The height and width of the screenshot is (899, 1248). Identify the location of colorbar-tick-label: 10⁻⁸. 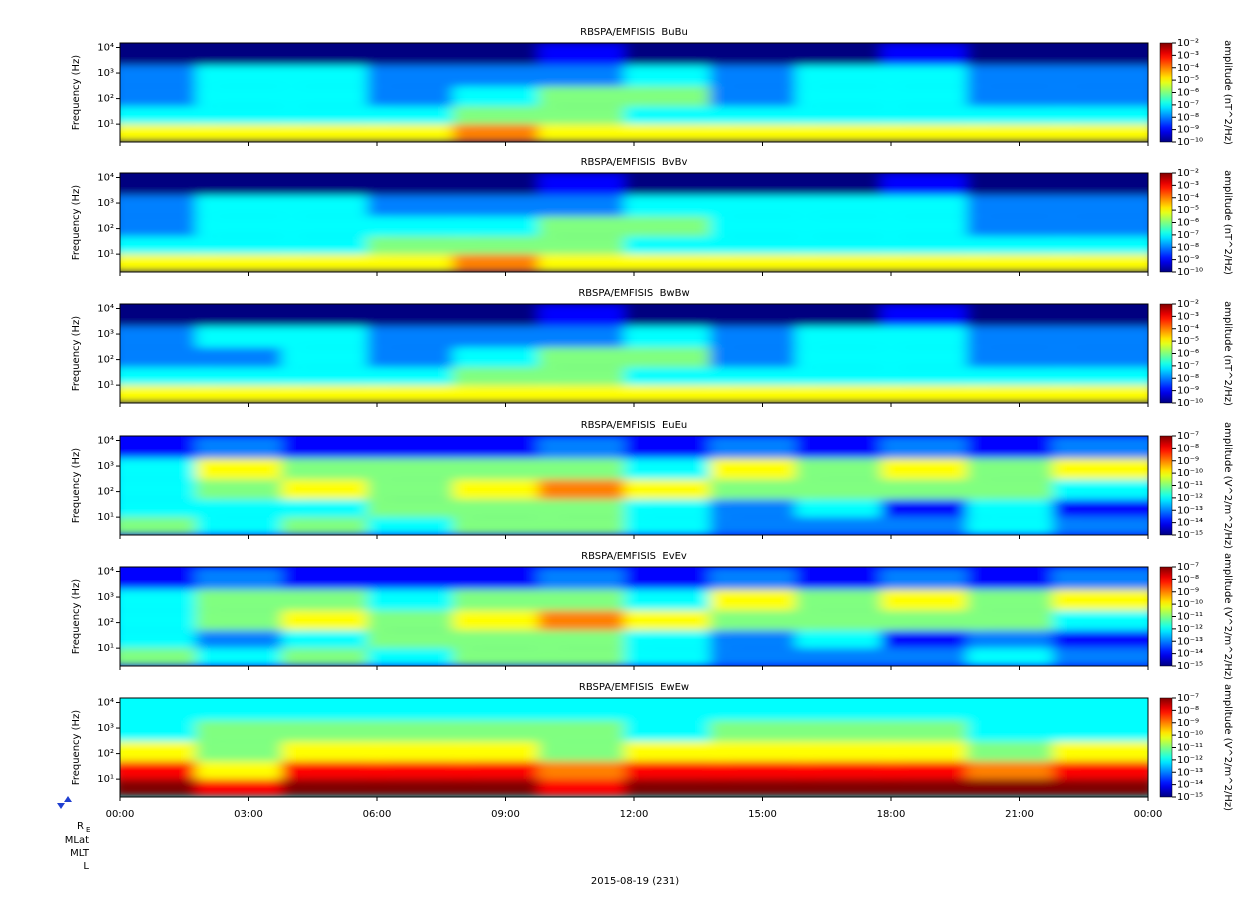
(1188, 710).